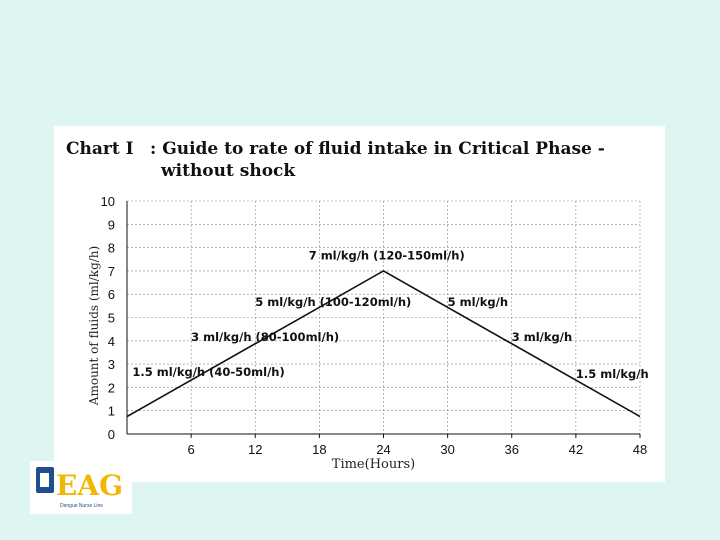 The width and height of the screenshot is (720, 540). What do you see at coordinates (542, 337) in the screenshot?
I see `annotation-label: 3 ml/kg/h` at bounding box center [542, 337].